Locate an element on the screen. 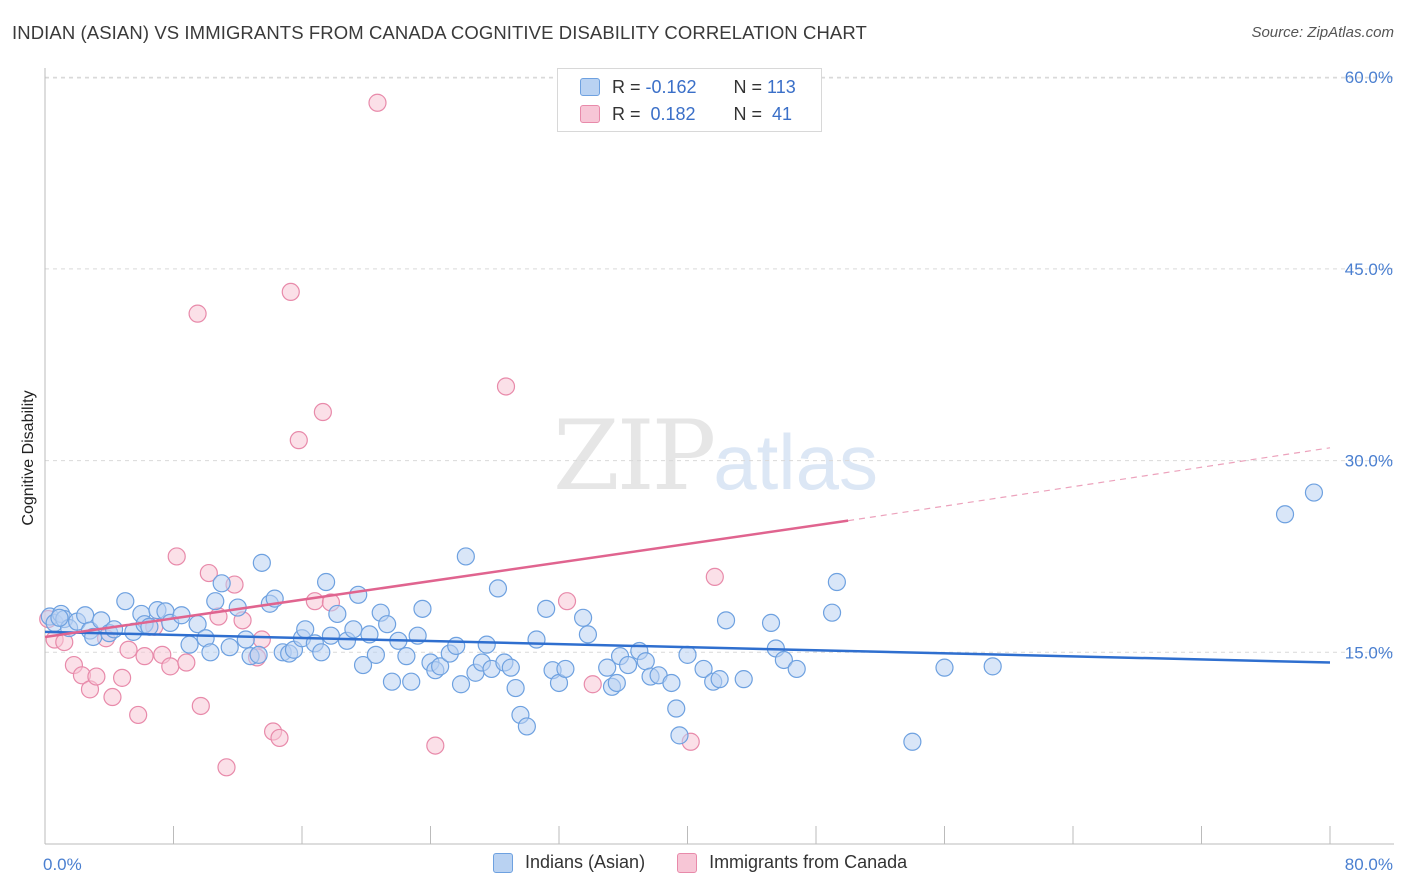 This screenshot has height=892, width=1406. legend-r-value: -0.162 is located at coordinates (671, 86).